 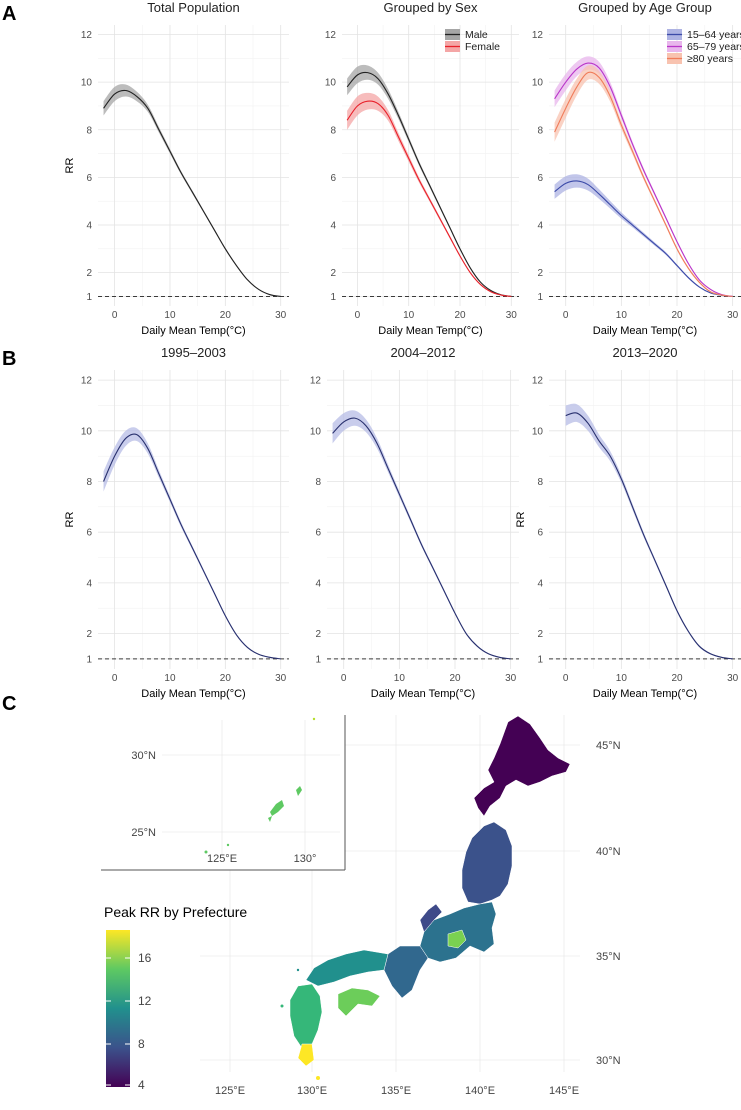 What do you see at coordinates (396, 1091) in the screenshot?
I see `lon-label: 135°E` at bounding box center [396, 1091].